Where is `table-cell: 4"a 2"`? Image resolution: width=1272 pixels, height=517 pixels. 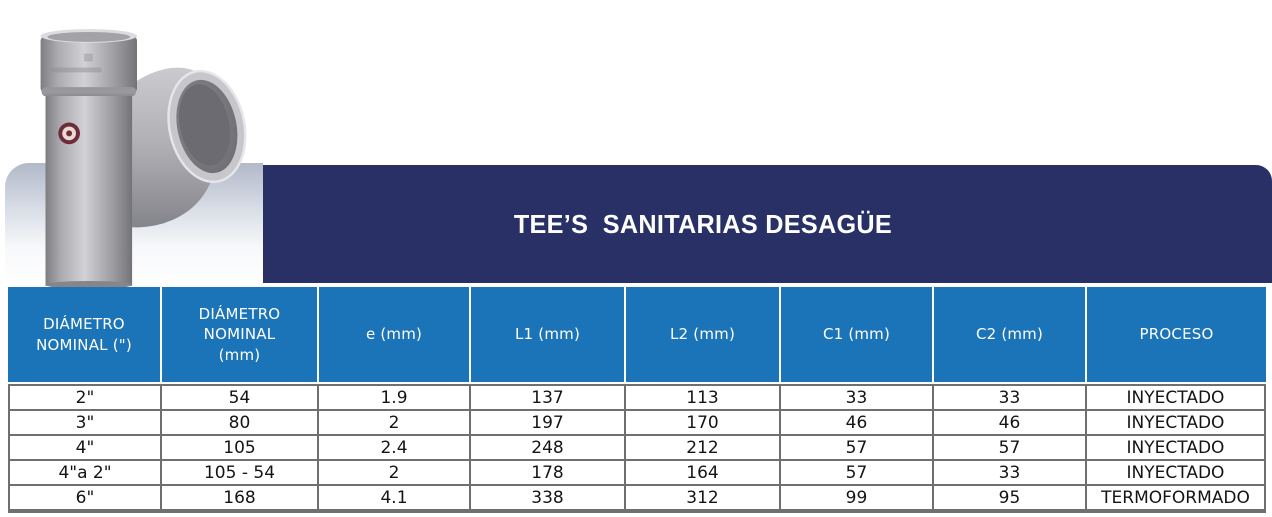
table-cell: 4"a 2" is located at coordinates (85, 472).